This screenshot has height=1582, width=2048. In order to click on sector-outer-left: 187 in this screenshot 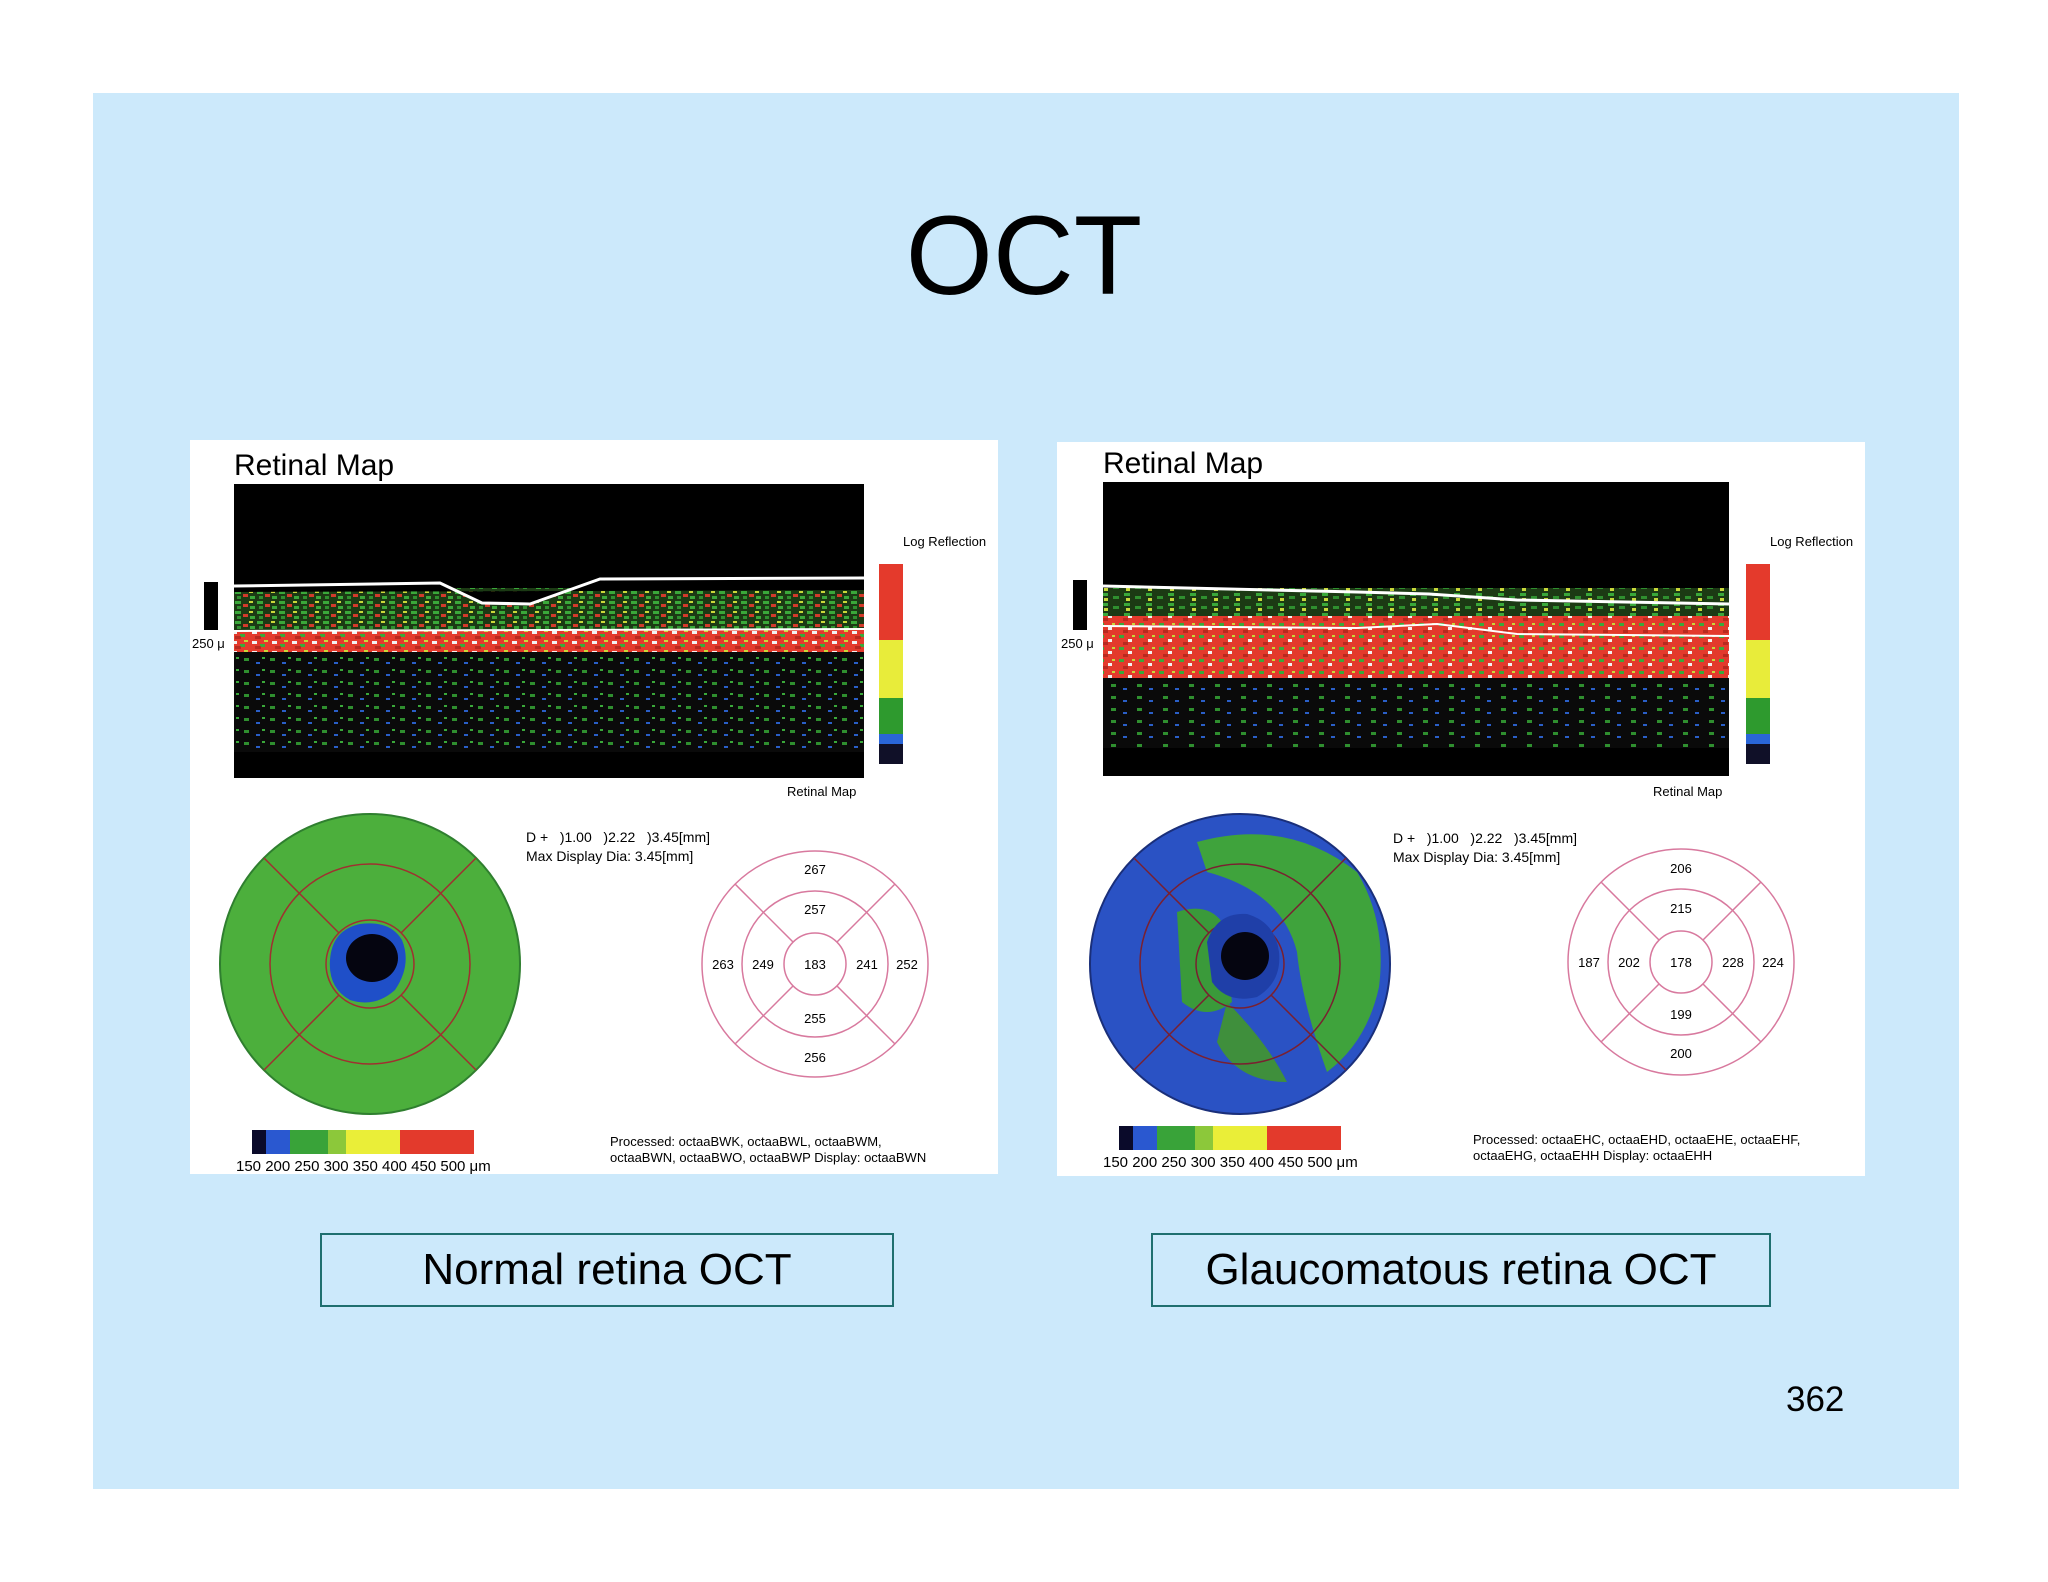, I will do `click(1589, 962)`.